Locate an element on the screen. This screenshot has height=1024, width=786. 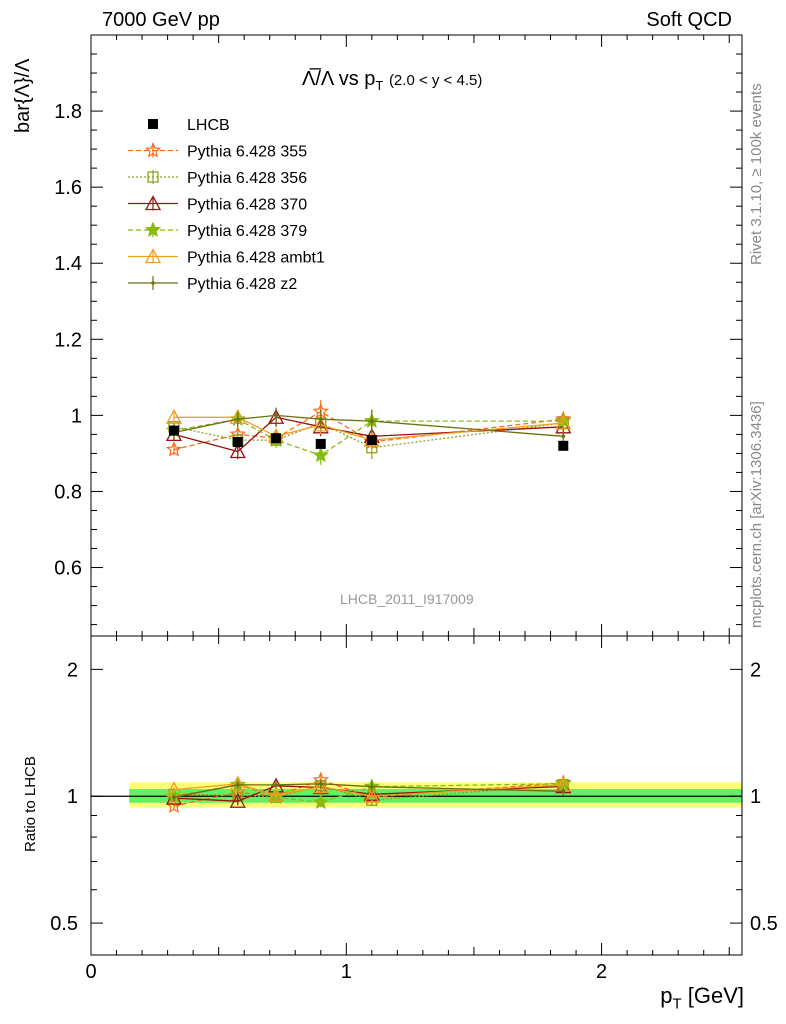
legend-label: Pythia 6.428 z2 is located at coordinates (242, 284).